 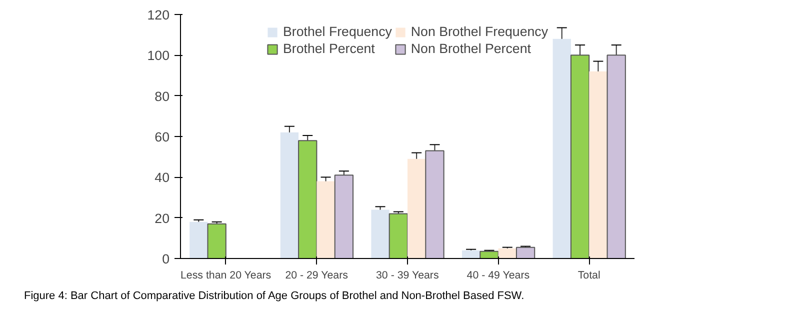 What do you see at coordinates (162, 178) in the screenshot?
I see `y-tick-label: 40` at bounding box center [162, 178].